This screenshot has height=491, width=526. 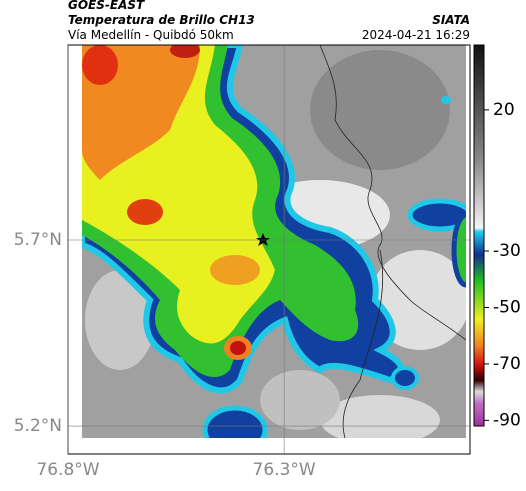 I want to click on colorbar-tick-label: -70, so click(x=507, y=364).